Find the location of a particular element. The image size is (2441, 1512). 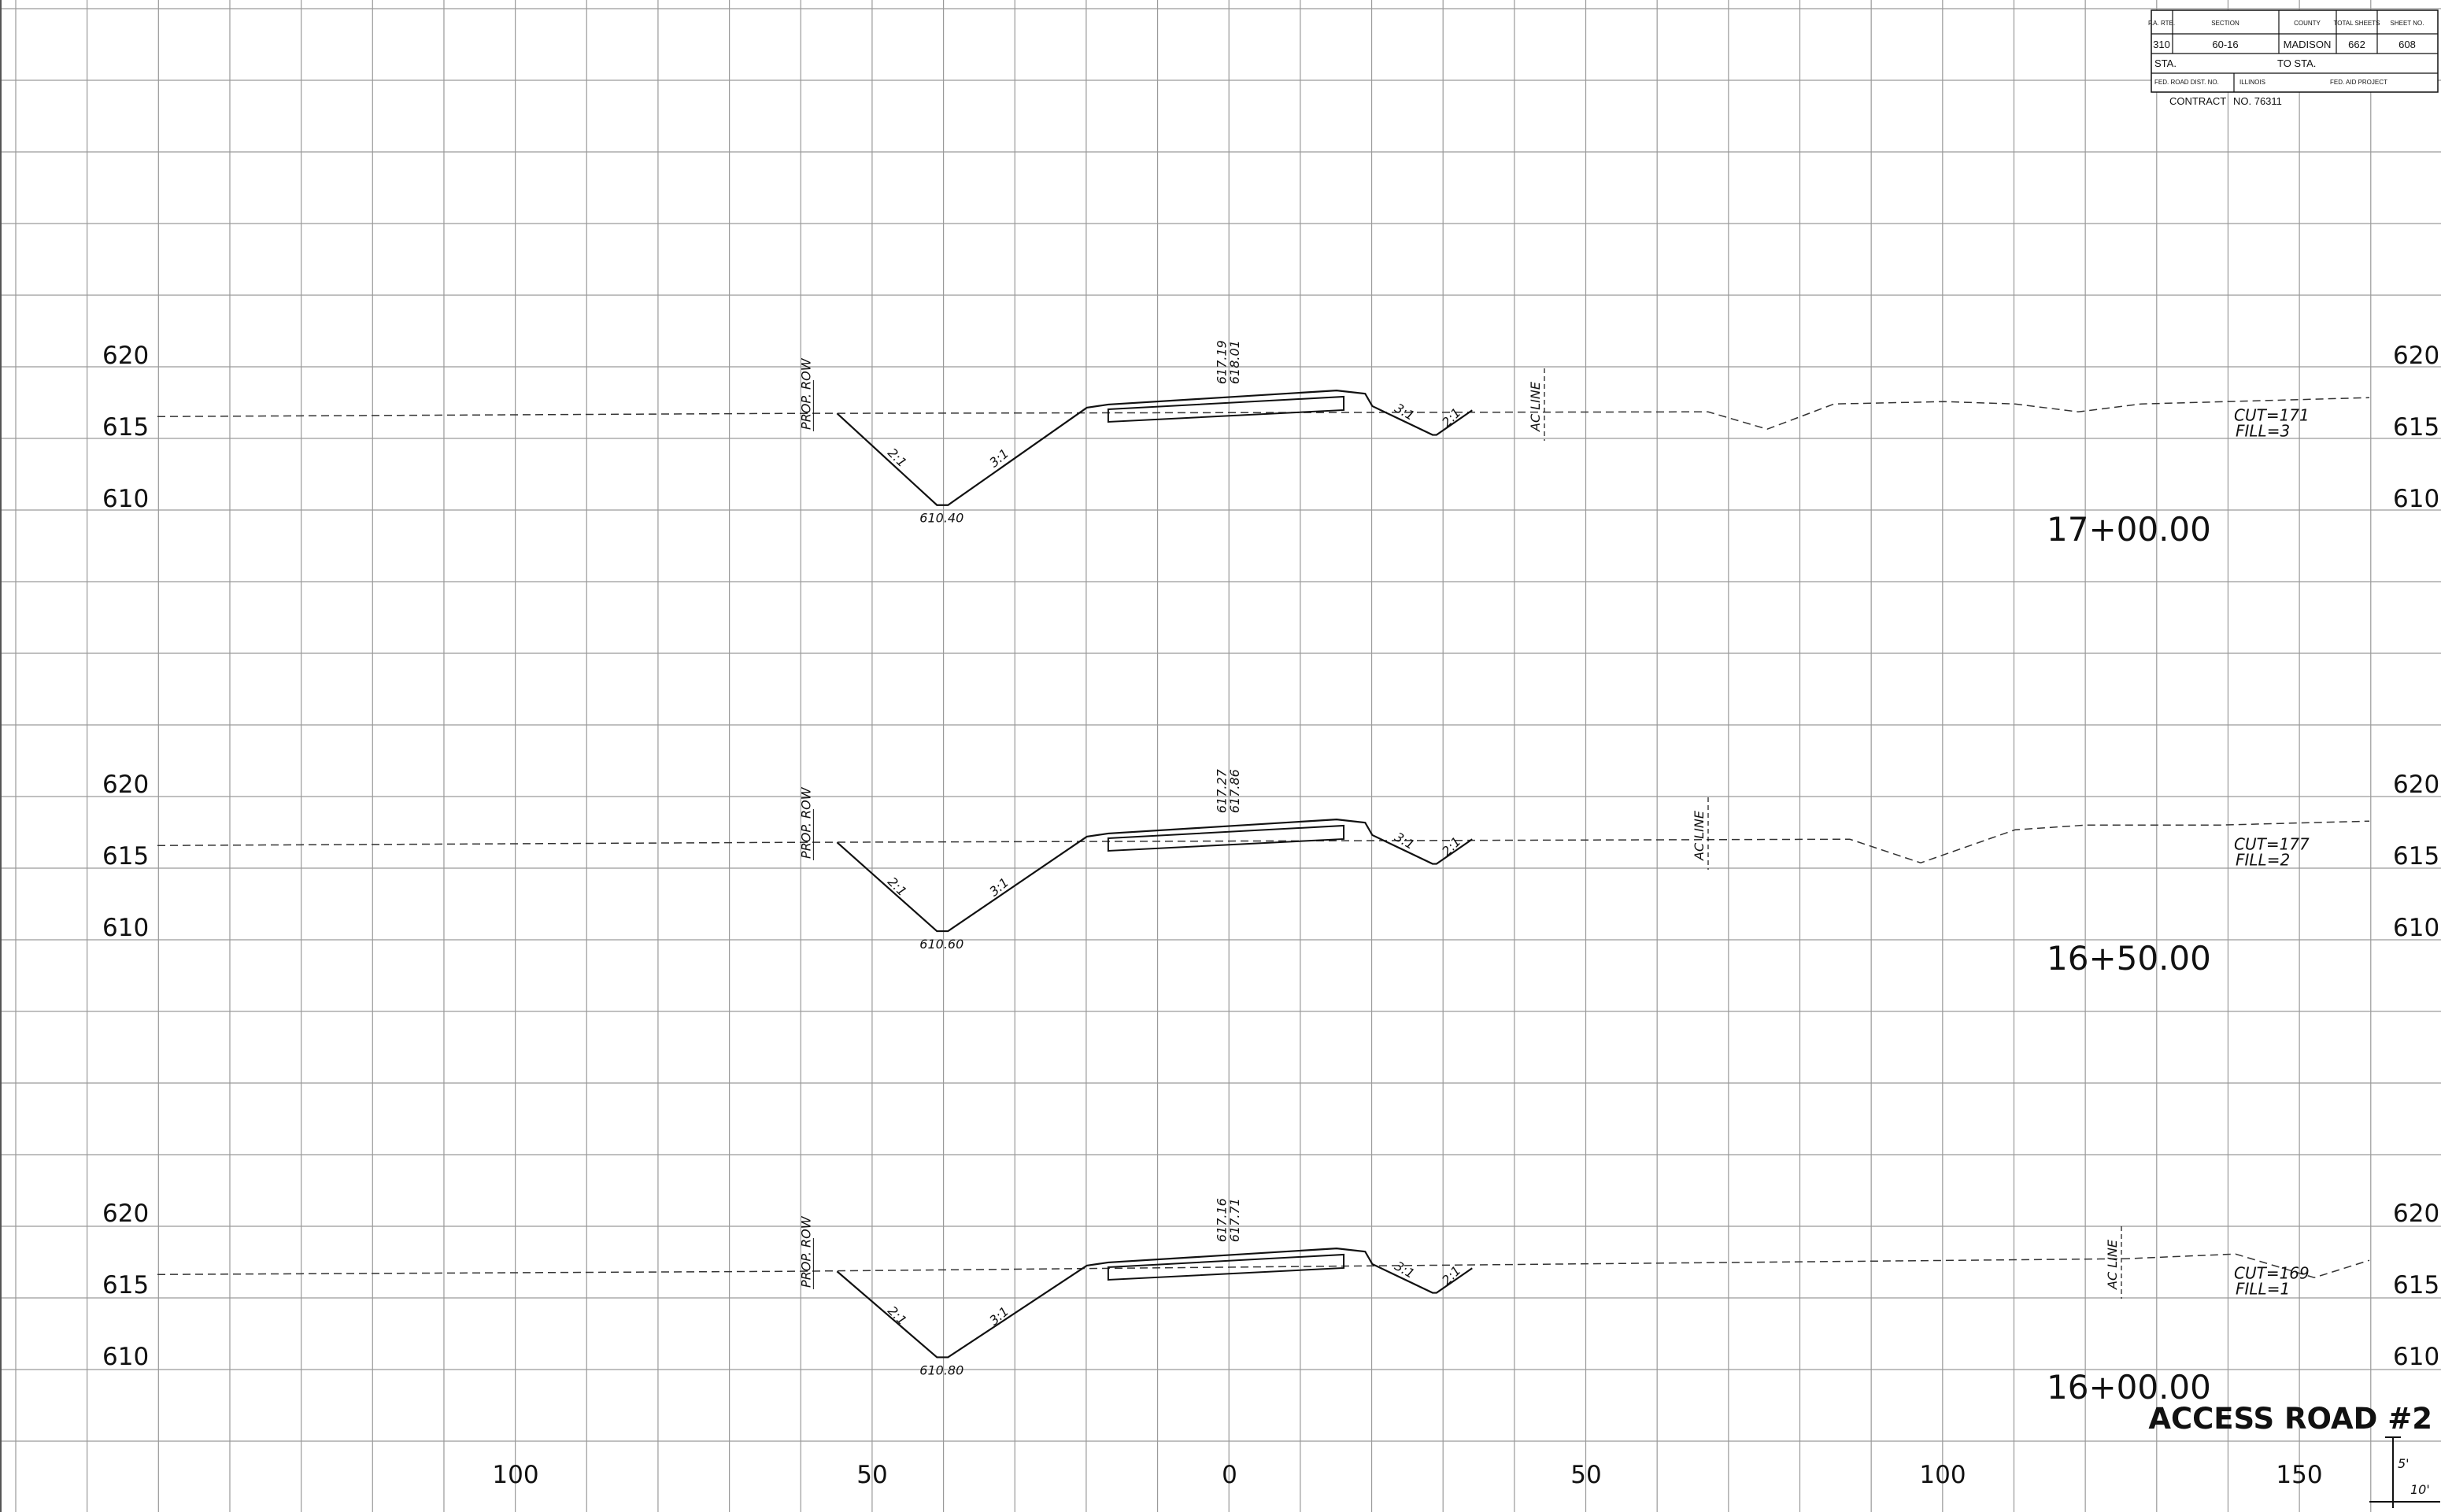

grade-elevation: 617.16 is located at coordinates (1221, 1220).